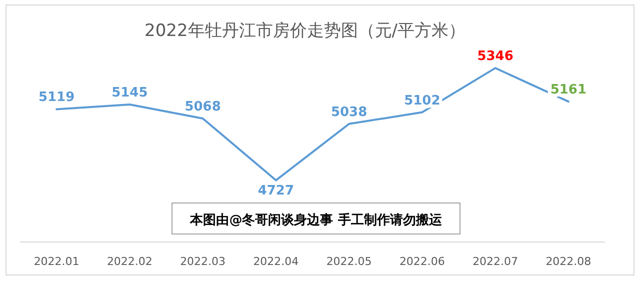  Describe the element at coordinates (202, 106) in the screenshot. I see `data-label: 5068` at that location.